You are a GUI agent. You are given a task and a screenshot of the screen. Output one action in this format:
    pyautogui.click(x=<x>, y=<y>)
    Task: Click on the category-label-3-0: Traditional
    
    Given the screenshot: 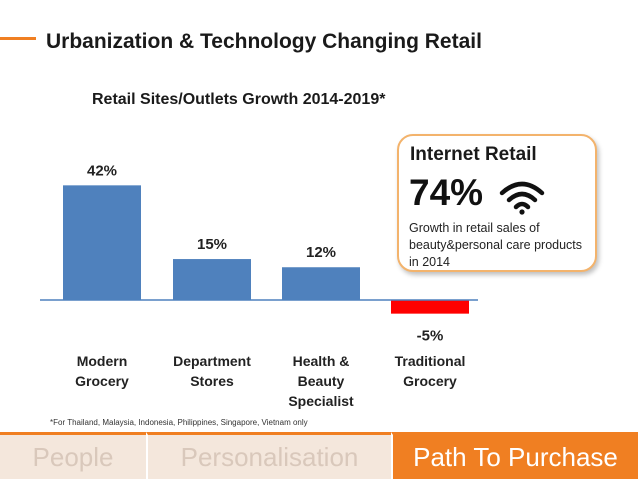 What is the action you would take?
    pyautogui.click(x=430, y=361)
    